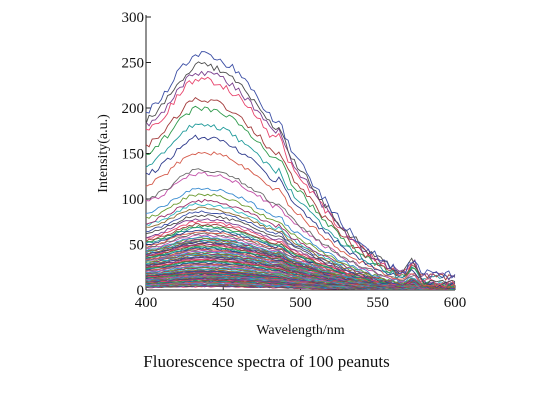 The image size is (533, 413). I want to click on y-tick-label: 100, so click(133, 200).